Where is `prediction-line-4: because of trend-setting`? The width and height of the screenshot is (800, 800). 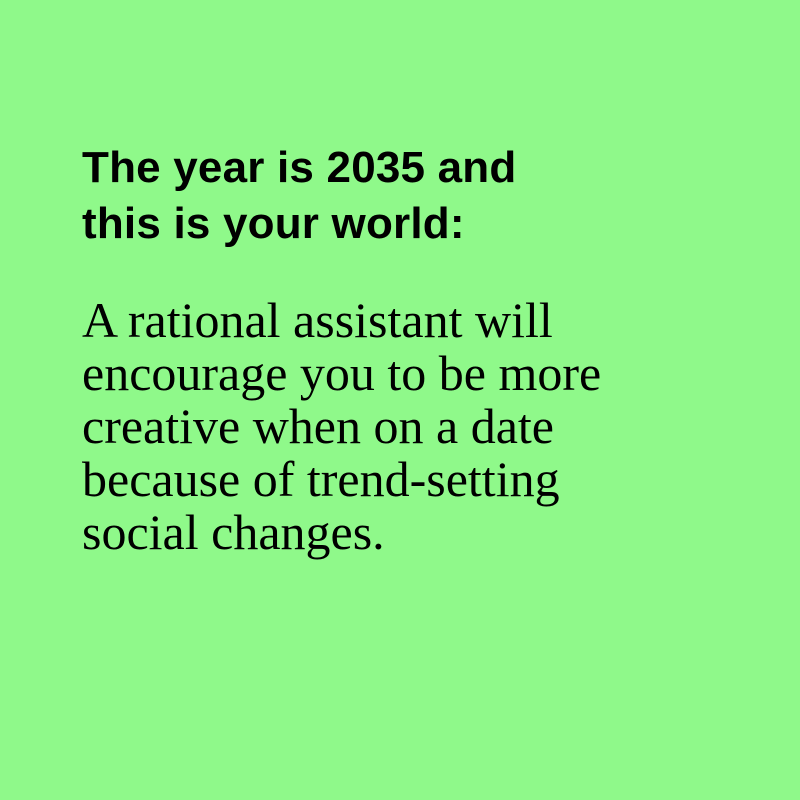
prediction-line-4: because of trend-setting is located at coordinates (321, 479).